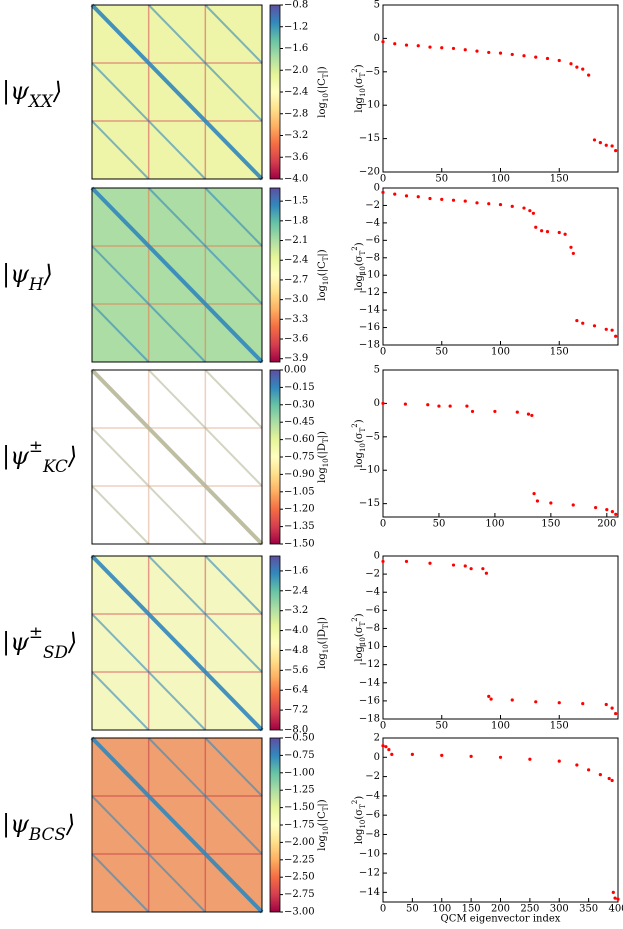 Image resolution: width=623 pixels, height=929 pixels. What do you see at coordinates (299, 790) in the screenshot?
I see `colorbar-tick-label: −1.25` at bounding box center [299, 790].